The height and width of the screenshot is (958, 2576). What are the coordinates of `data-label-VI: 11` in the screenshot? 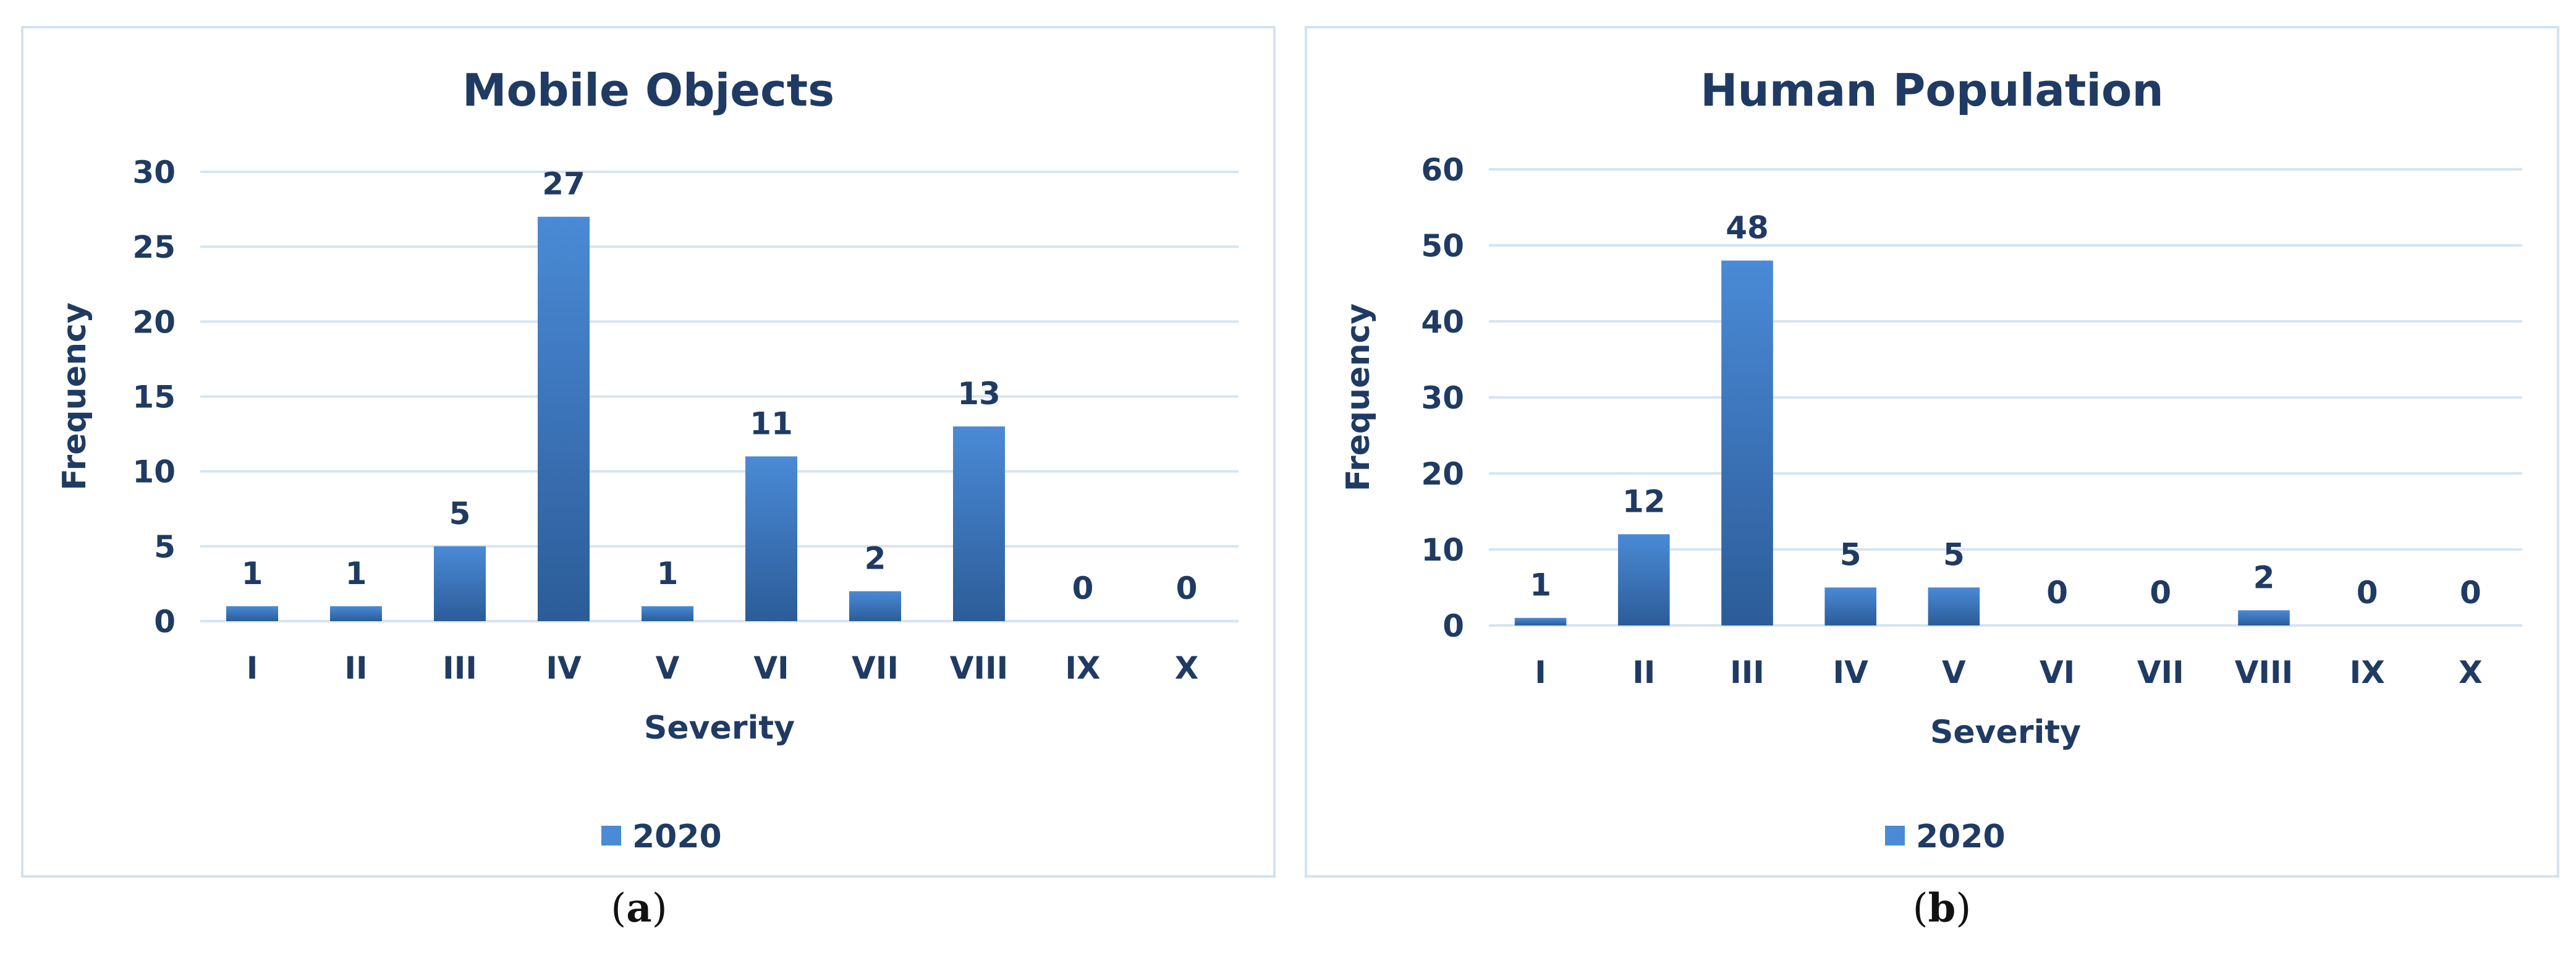 It's located at (771, 423).